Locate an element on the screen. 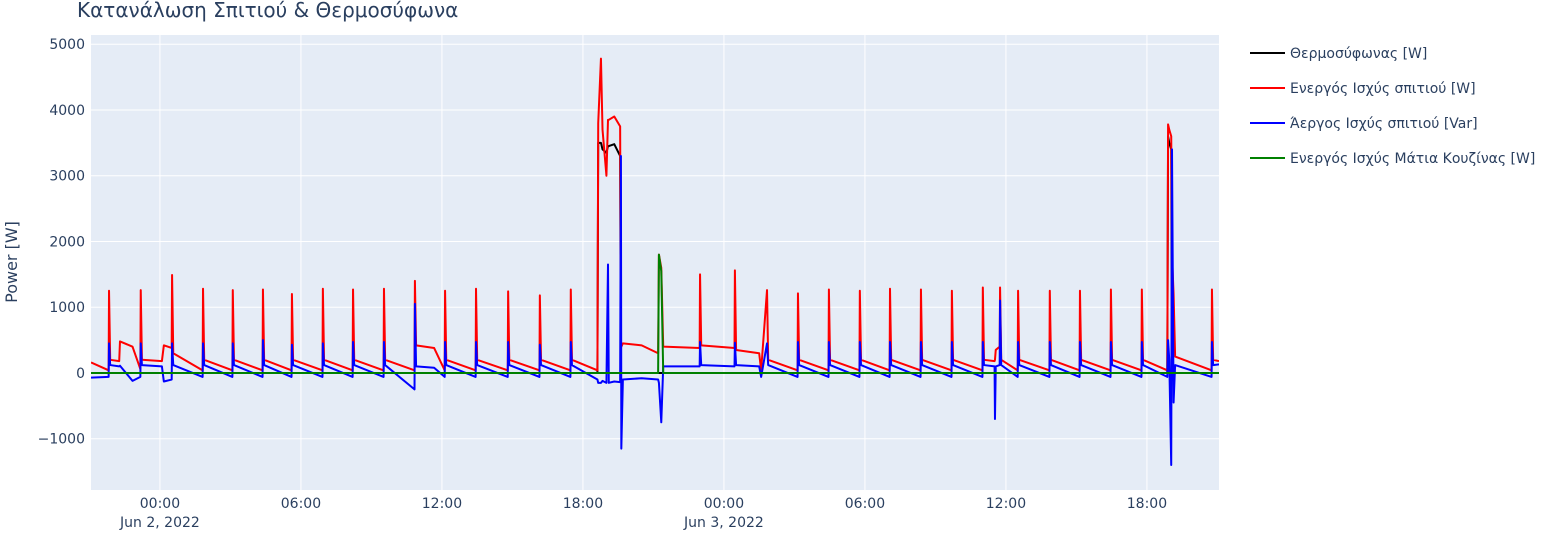  x-tick-label: 00:00 Jun 3, 2022 is located at coordinates (723, 513).